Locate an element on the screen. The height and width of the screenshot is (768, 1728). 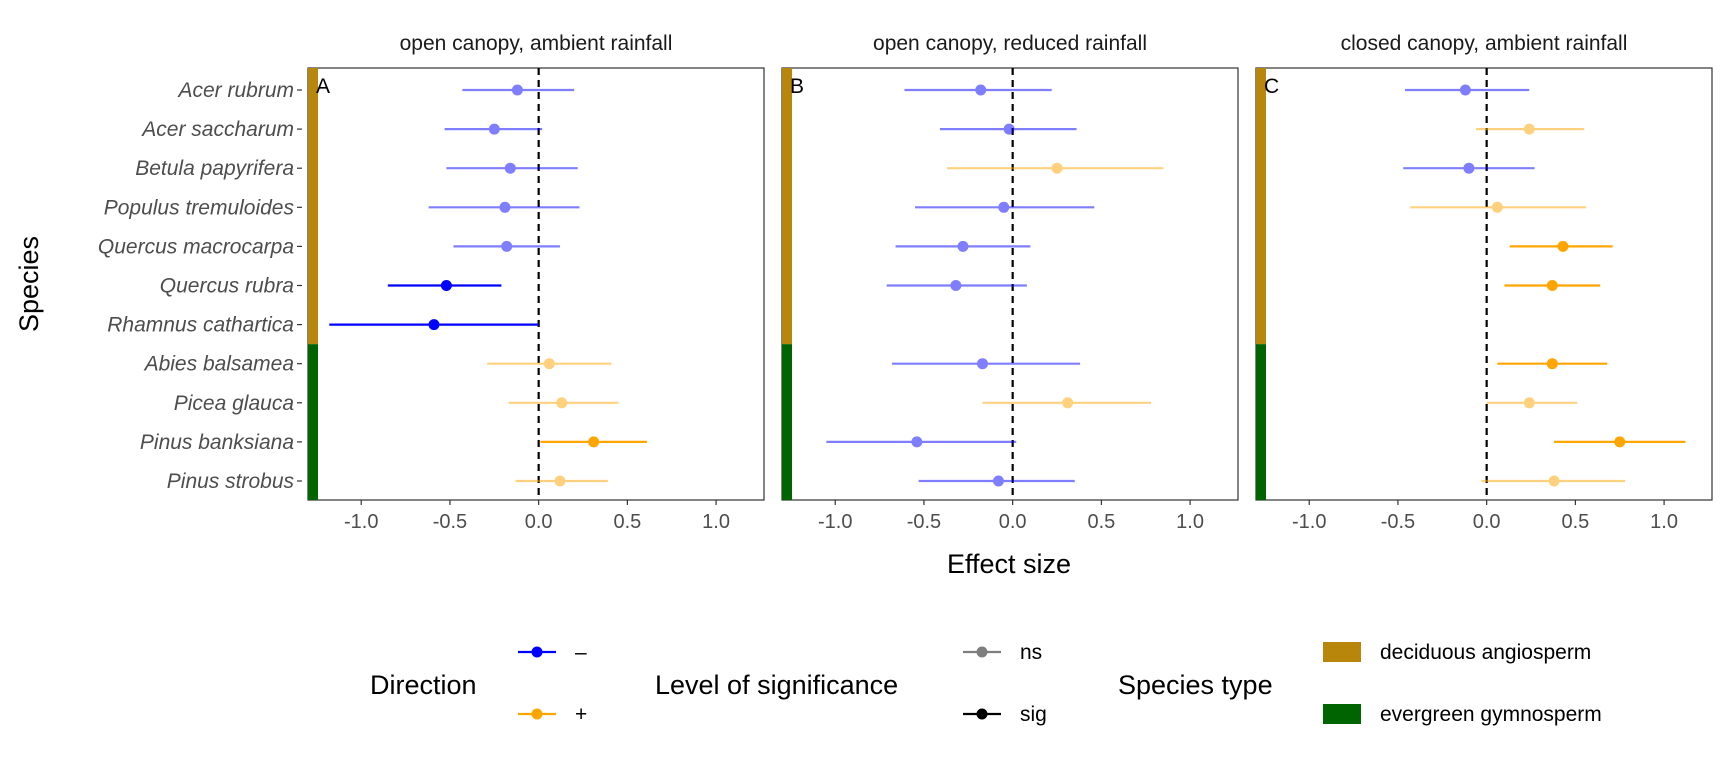
panel-letter: C is located at coordinates (1271, 86).